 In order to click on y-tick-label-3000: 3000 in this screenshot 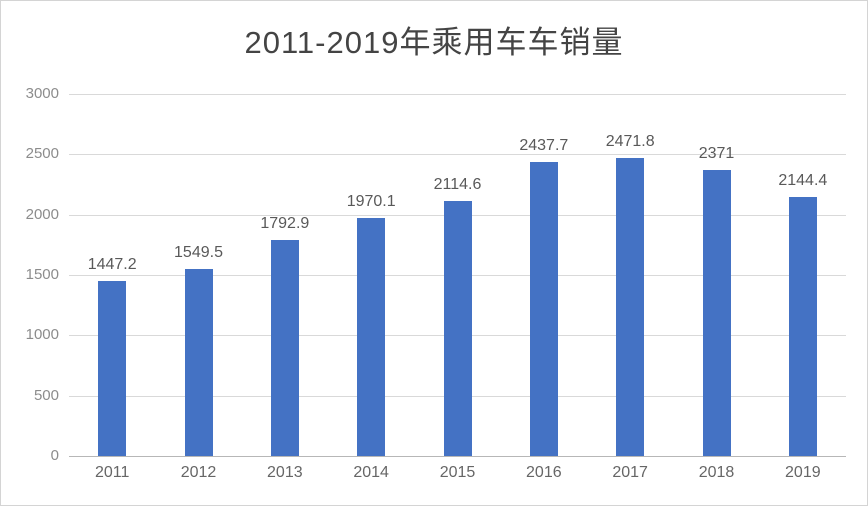, I will do `click(42, 93)`.